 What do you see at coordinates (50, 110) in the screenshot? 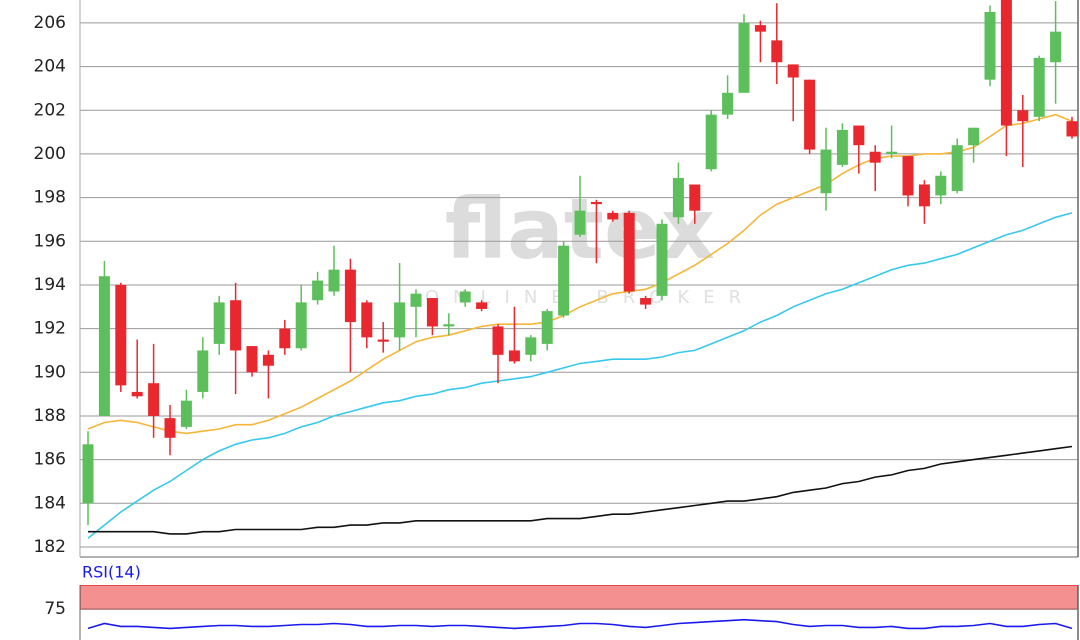
I see `y-tick-label: 202` at bounding box center [50, 110].